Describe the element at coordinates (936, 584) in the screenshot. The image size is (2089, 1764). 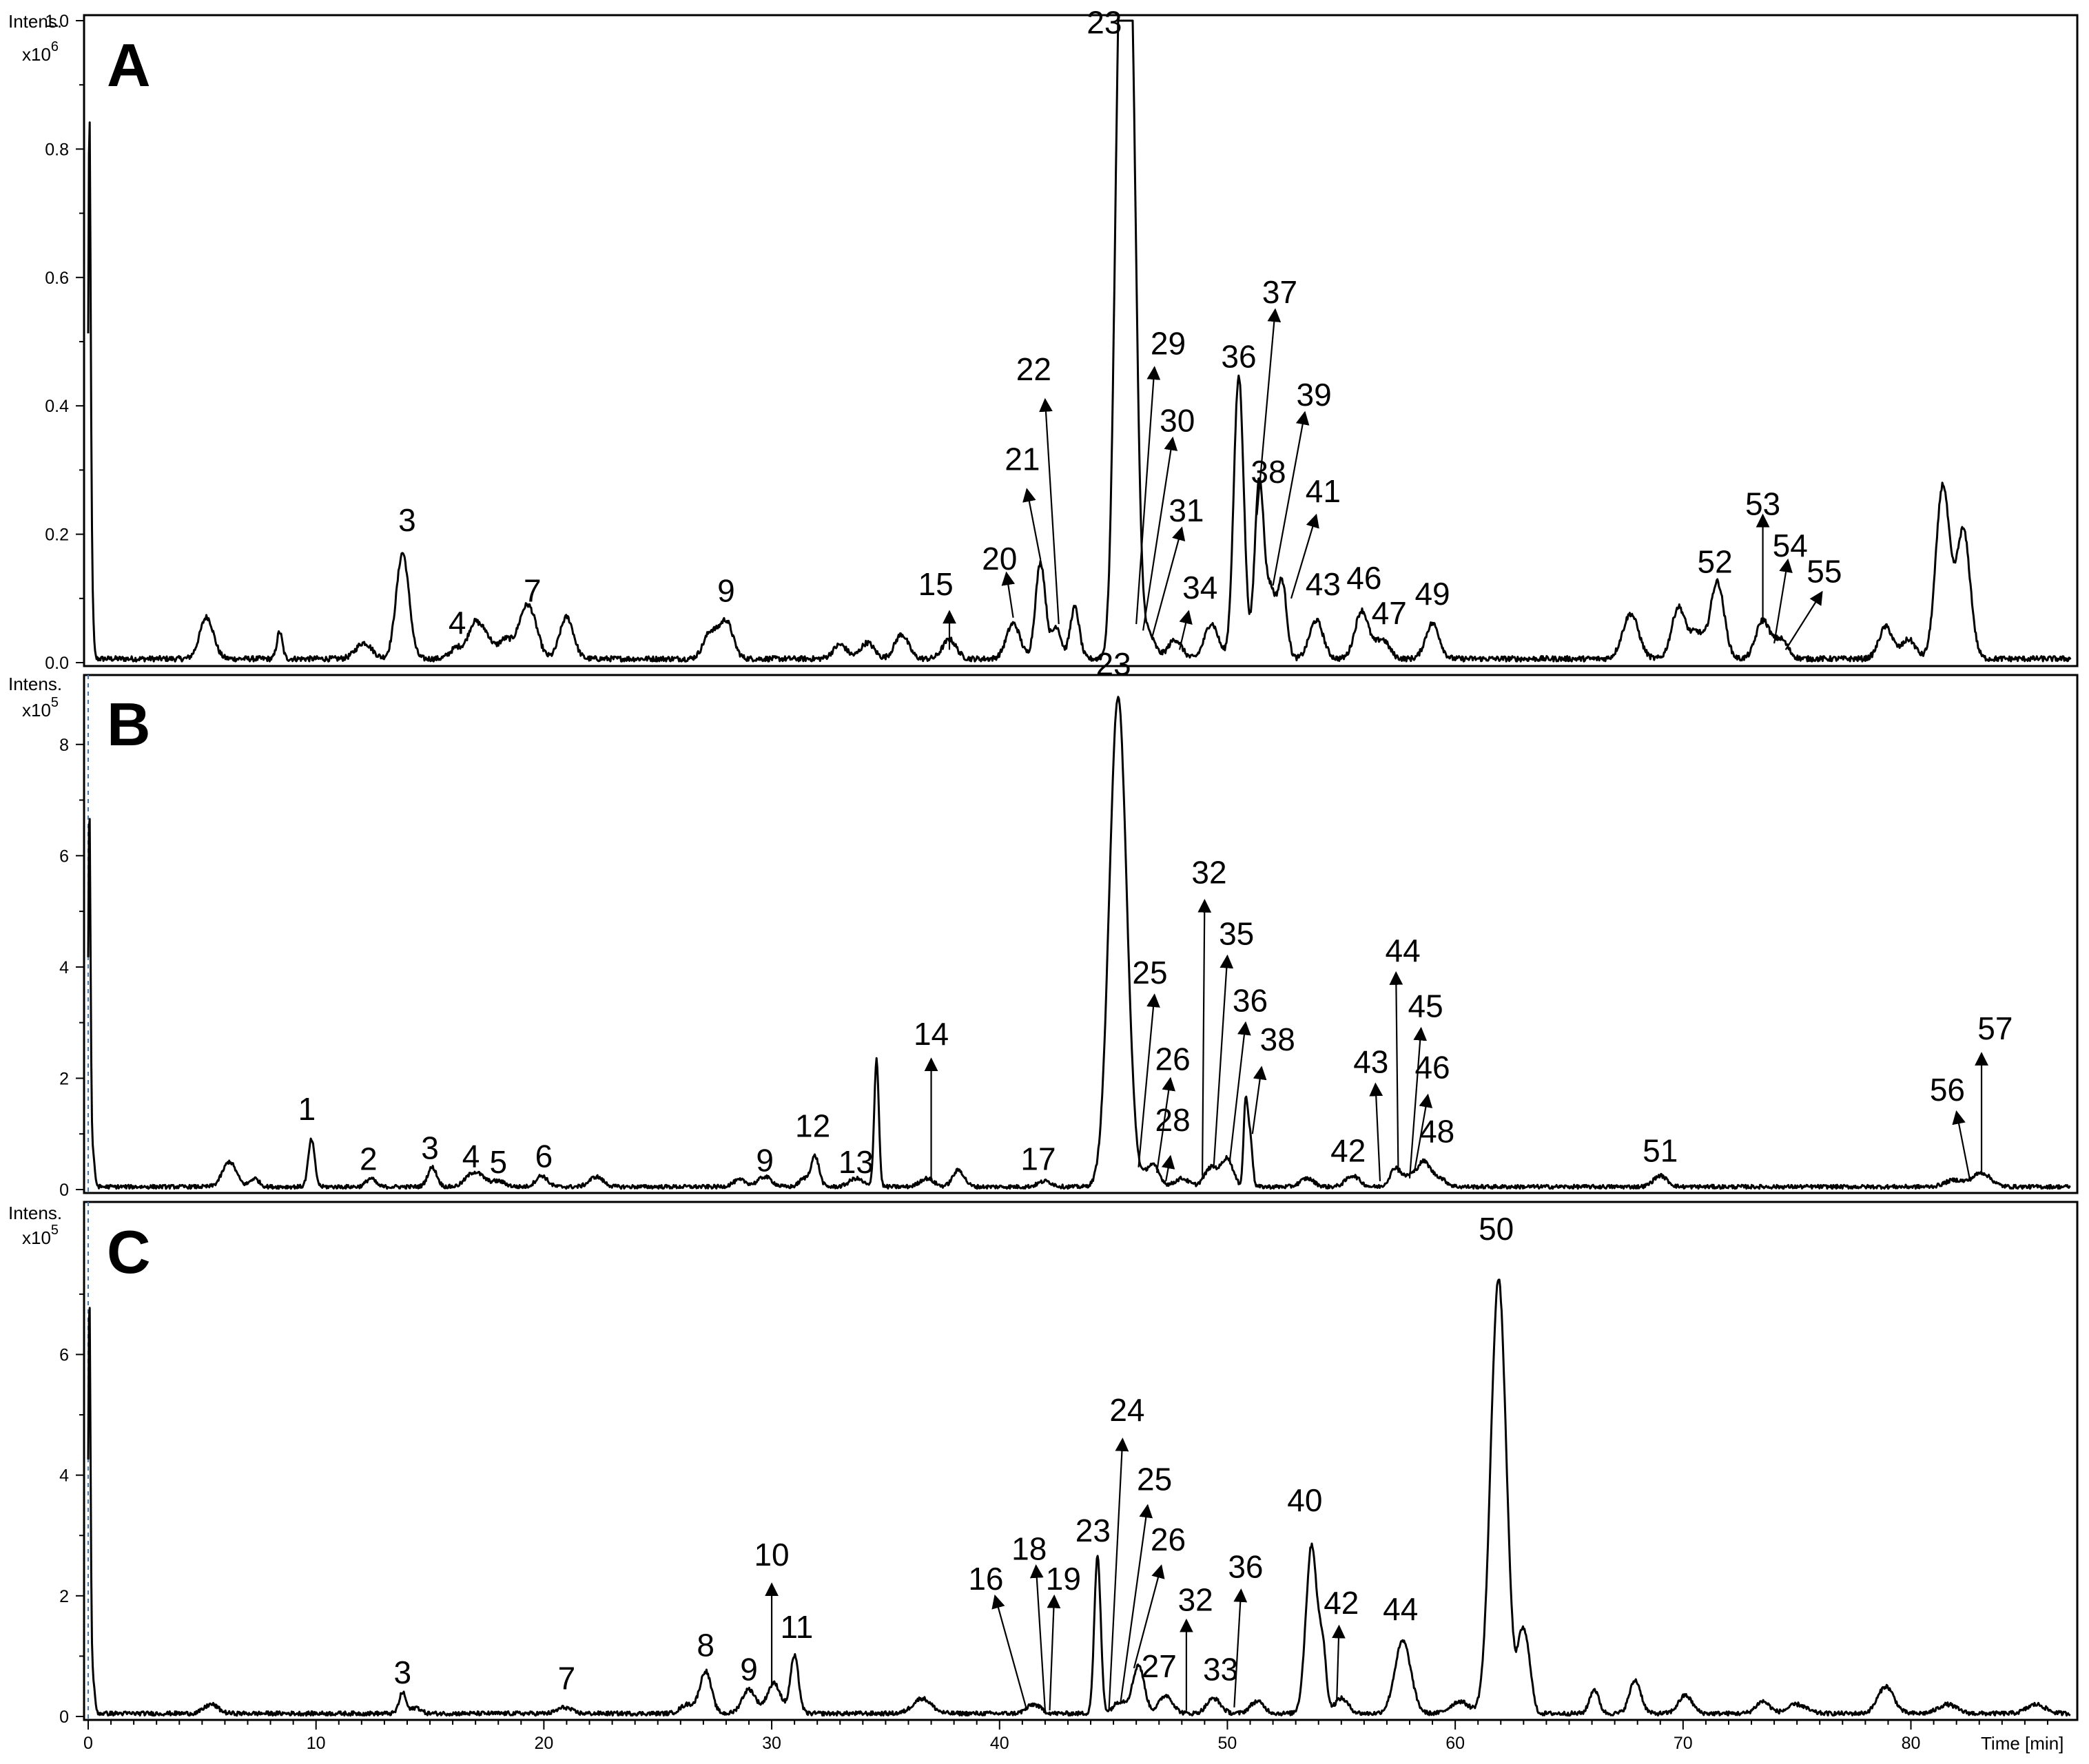
I see `peak-label: 15` at that location.